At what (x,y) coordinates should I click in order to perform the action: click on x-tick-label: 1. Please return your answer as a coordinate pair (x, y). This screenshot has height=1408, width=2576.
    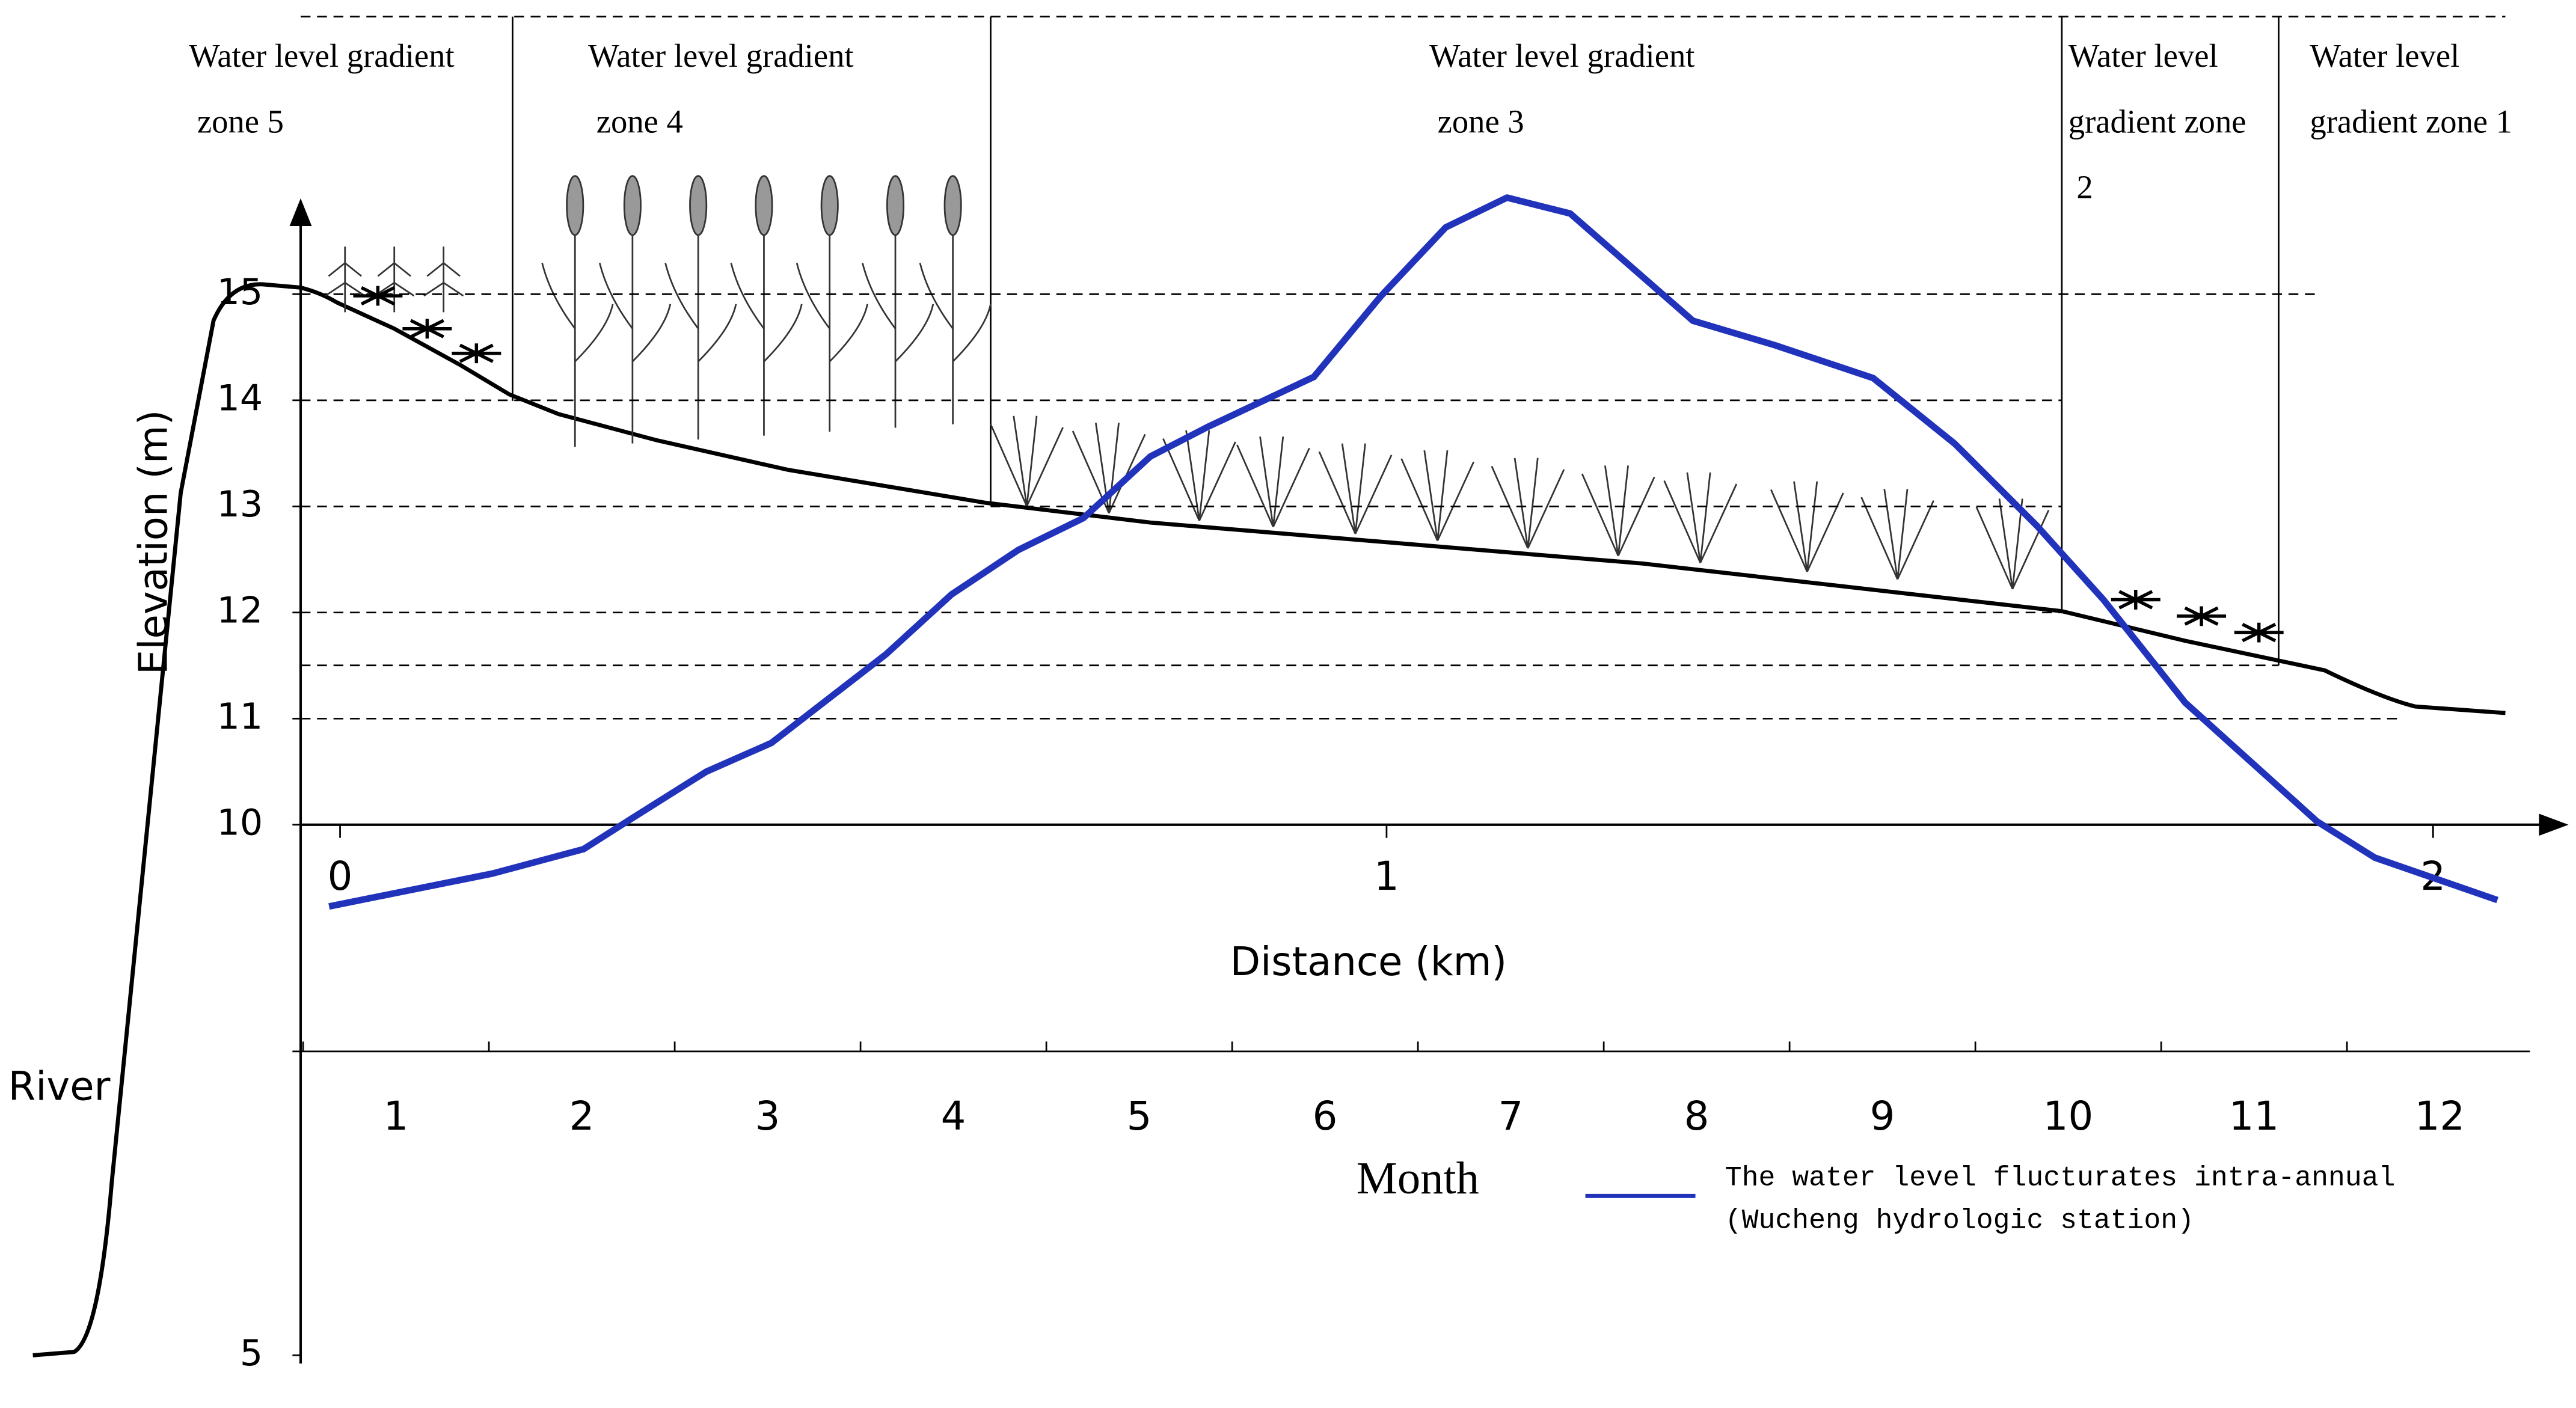
    Looking at the image, I should click on (1386, 876).